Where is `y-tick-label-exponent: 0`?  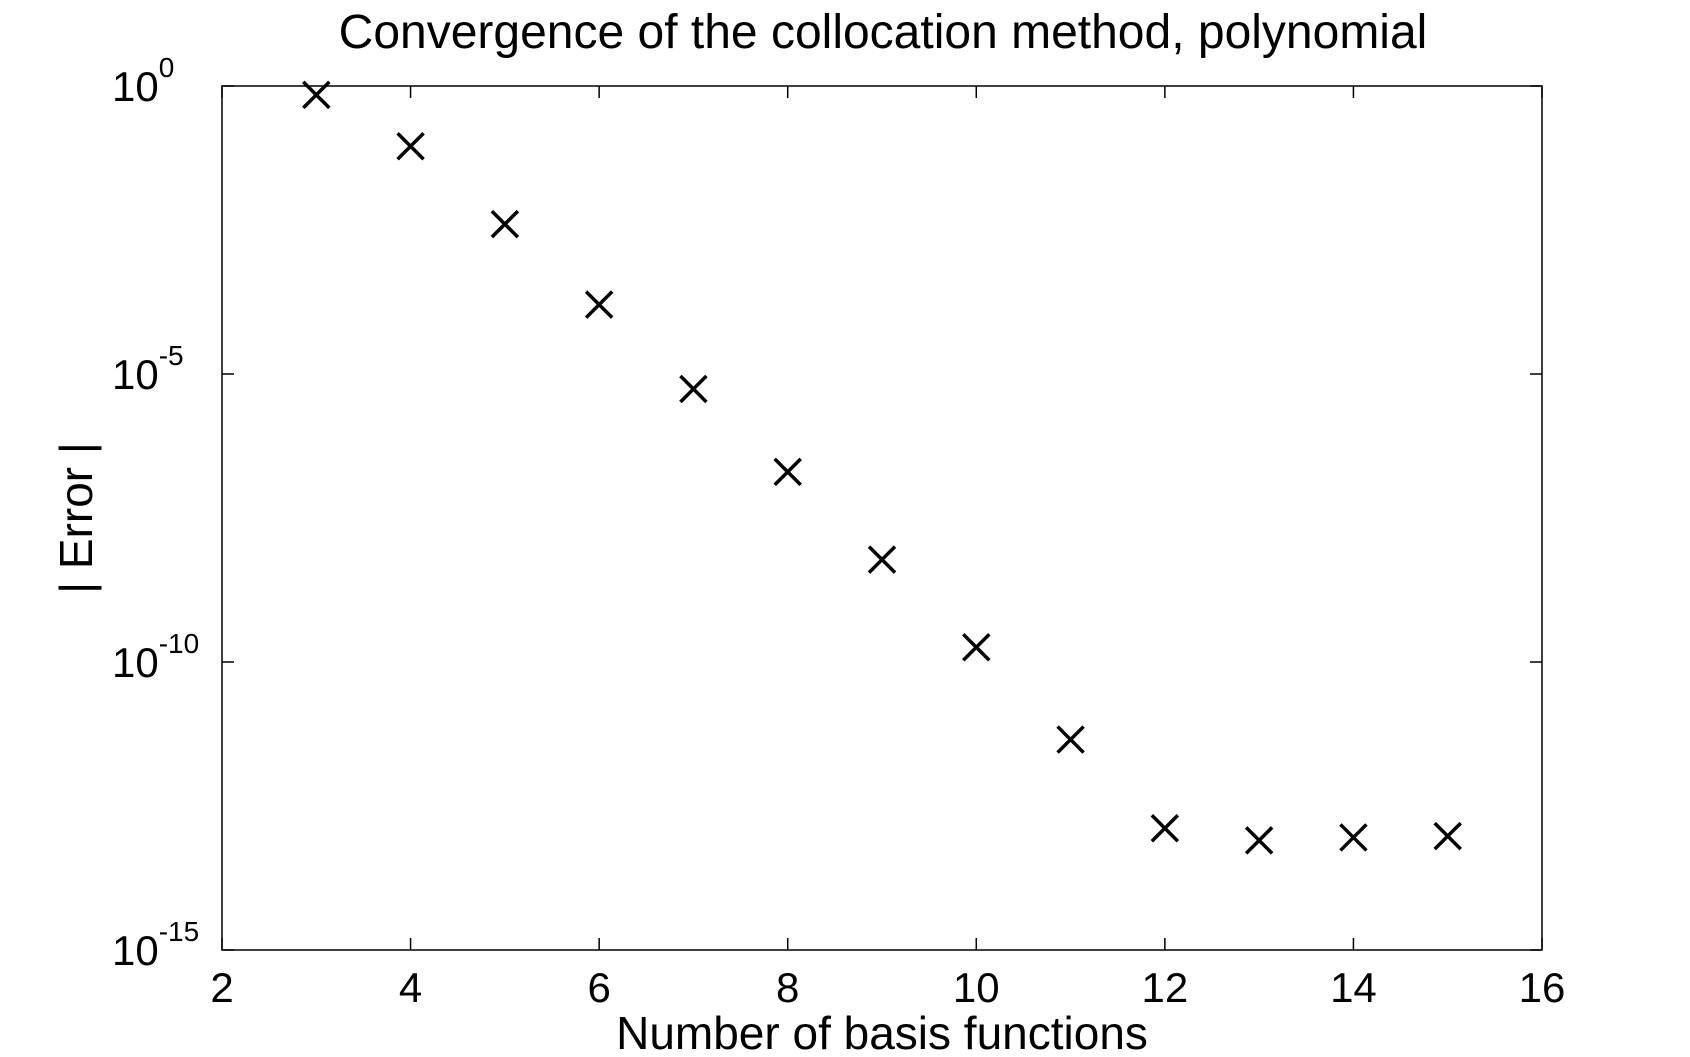 y-tick-label-exponent: 0 is located at coordinates (167, 67).